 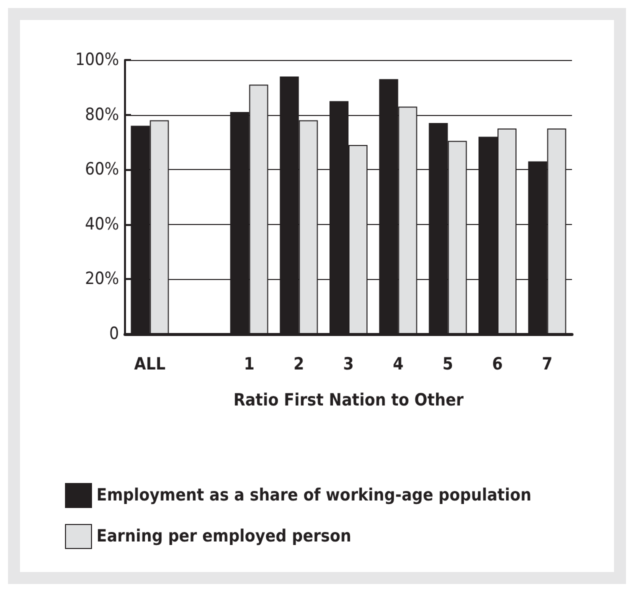 I want to click on y-tick-label: 40%, so click(x=102, y=224).